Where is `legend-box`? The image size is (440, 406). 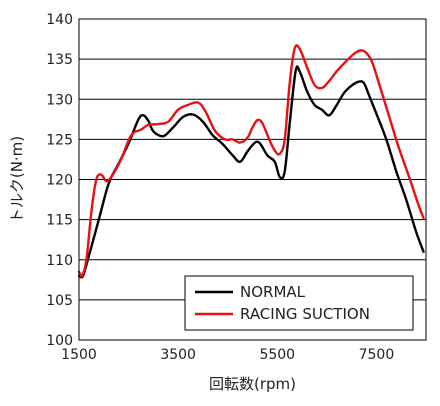 legend-box is located at coordinates (299, 303).